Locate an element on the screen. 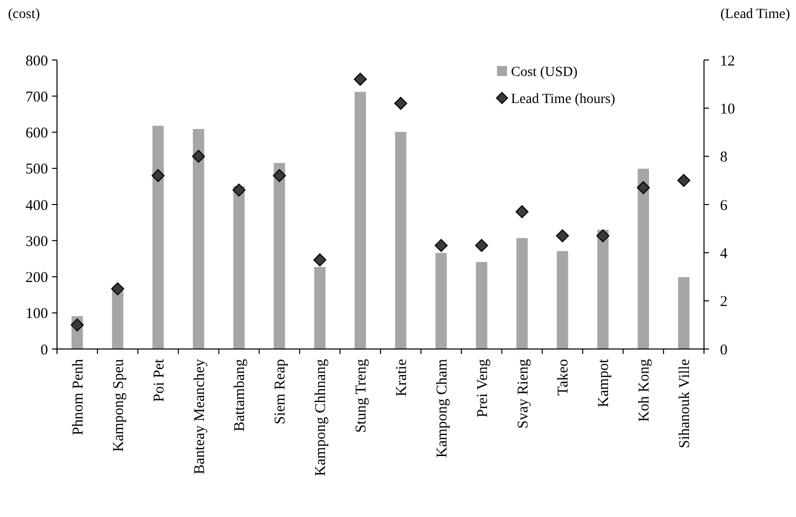 The width and height of the screenshot is (796, 517). x-tick-label: Svay Rieng is located at coordinates (523, 393).